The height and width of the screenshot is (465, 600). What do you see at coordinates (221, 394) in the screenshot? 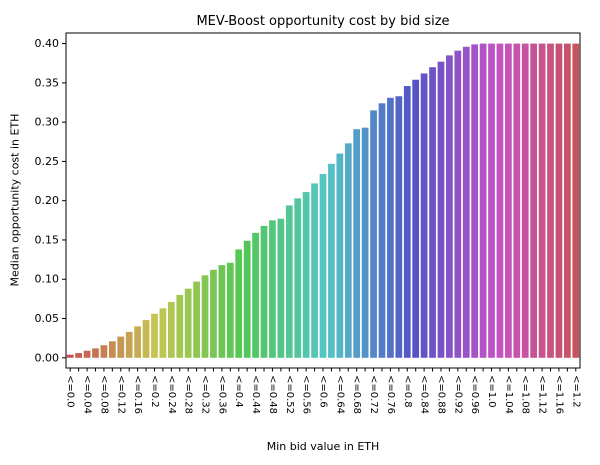
I see `x-tick-label: <=0.36` at bounding box center [221, 394].